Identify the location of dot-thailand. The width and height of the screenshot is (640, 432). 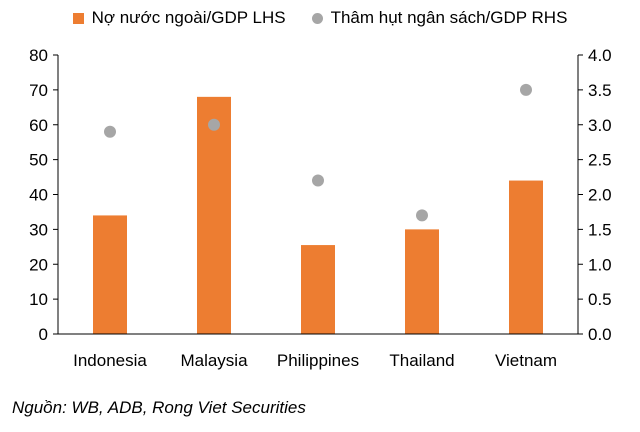
(422, 215).